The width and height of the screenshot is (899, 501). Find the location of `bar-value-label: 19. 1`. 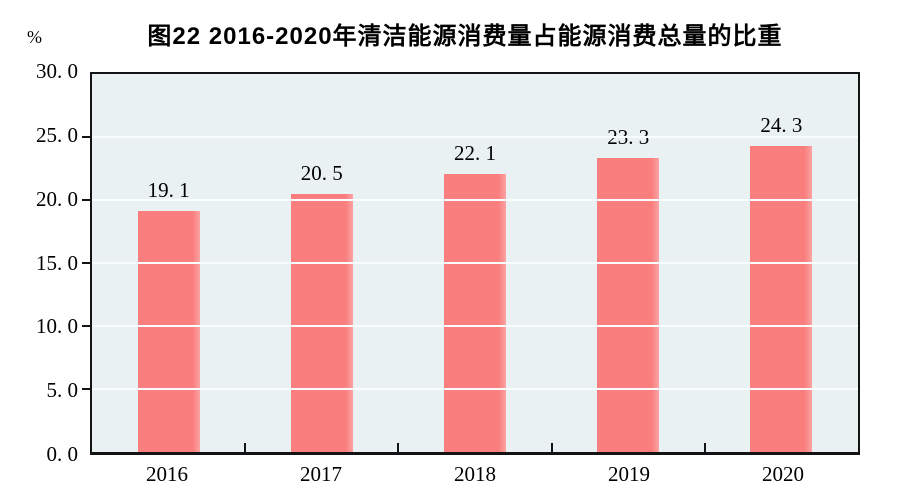

bar-value-label: 19. 1 is located at coordinates (168, 190).